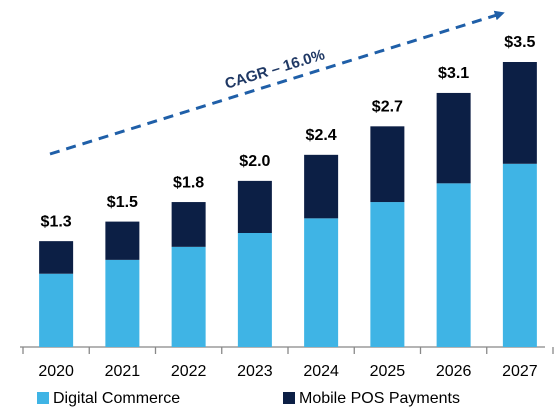  Describe the element at coordinates (379, 398) in the screenshot. I see `legend-label: Mobile POS Payments` at that location.